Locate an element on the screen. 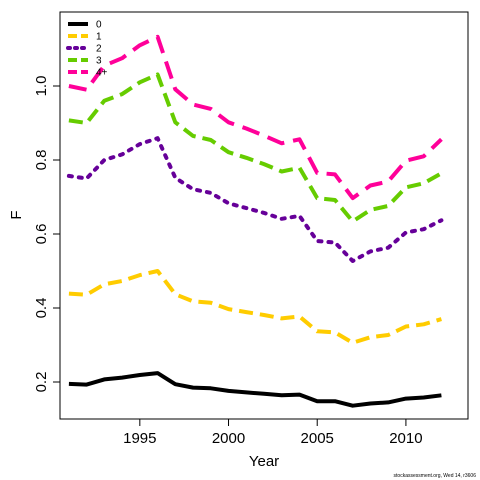  y-tick-label: 0.4 is located at coordinates (41, 308).